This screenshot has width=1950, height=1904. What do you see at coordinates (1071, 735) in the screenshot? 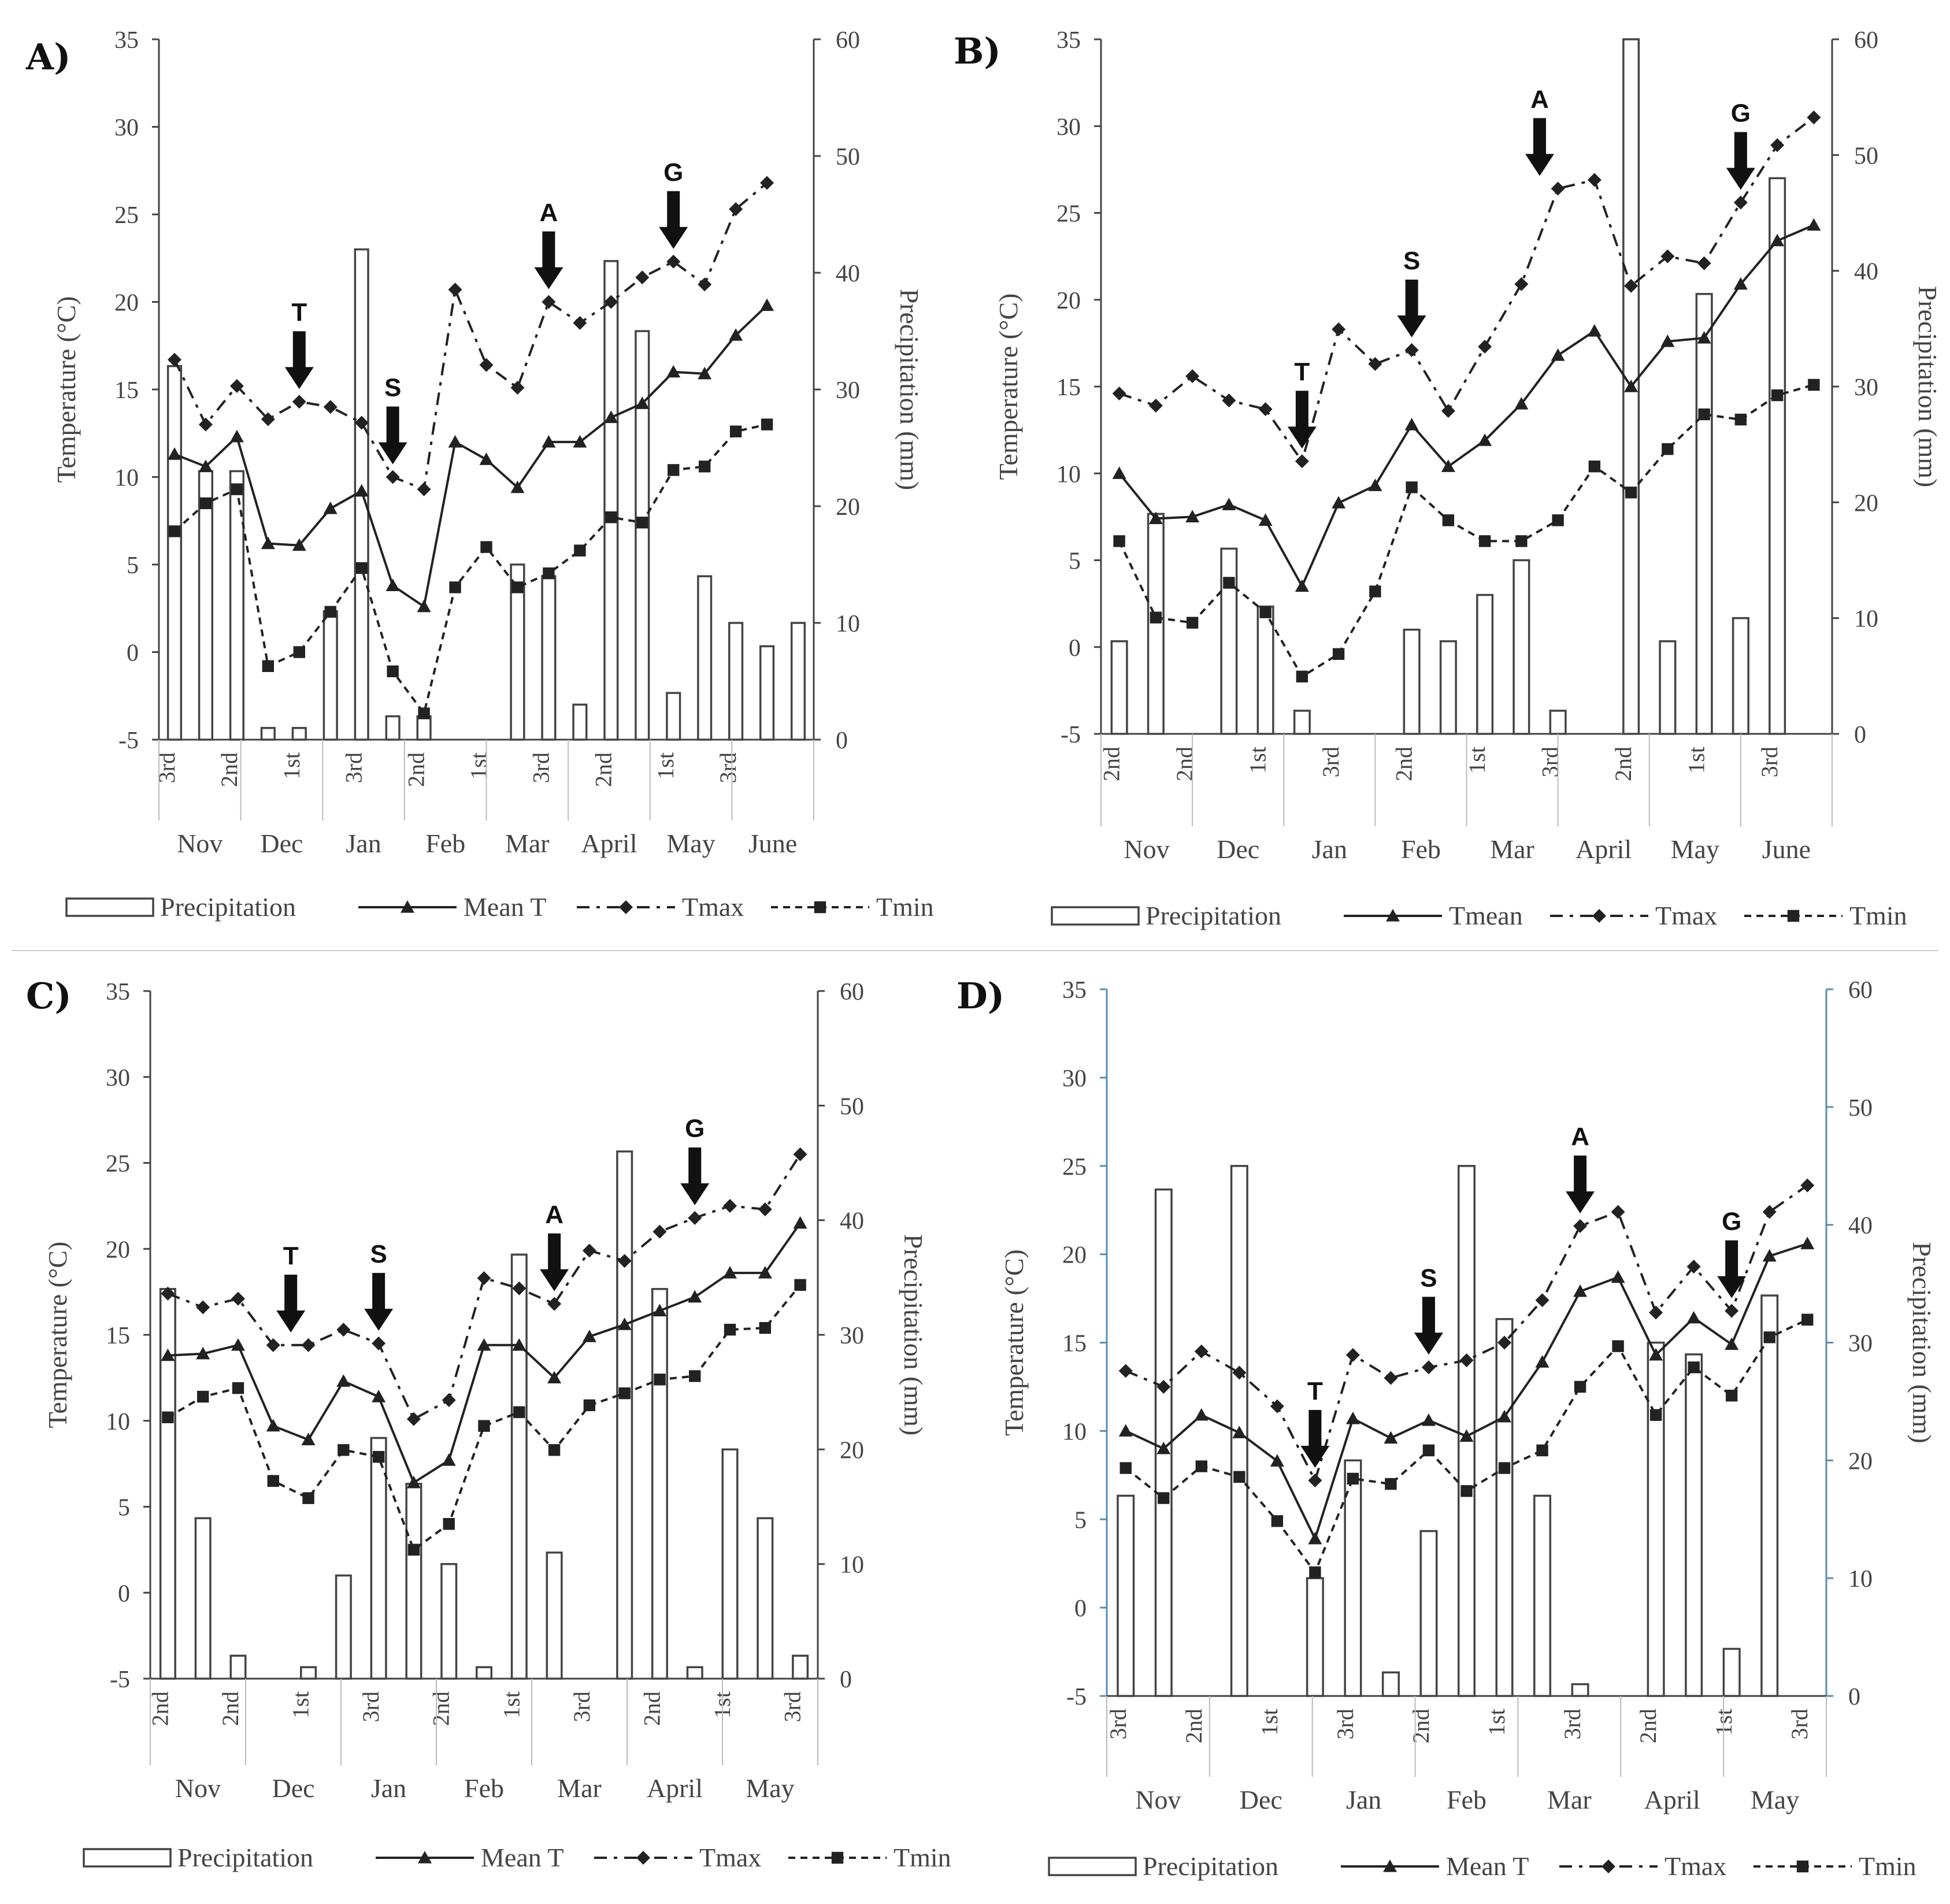
I see `left-tick-label: -5` at bounding box center [1071, 735].